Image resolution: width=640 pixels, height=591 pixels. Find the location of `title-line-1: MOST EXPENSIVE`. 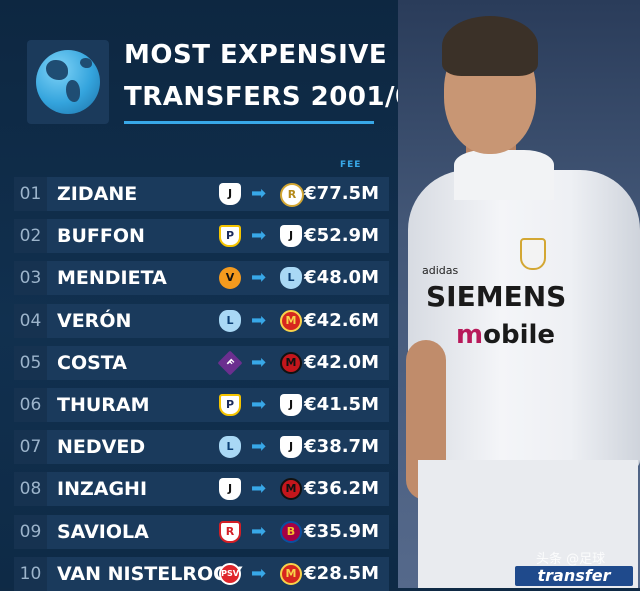

title-line-1: MOST EXPENSIVE is located at coordinates (256, 55).